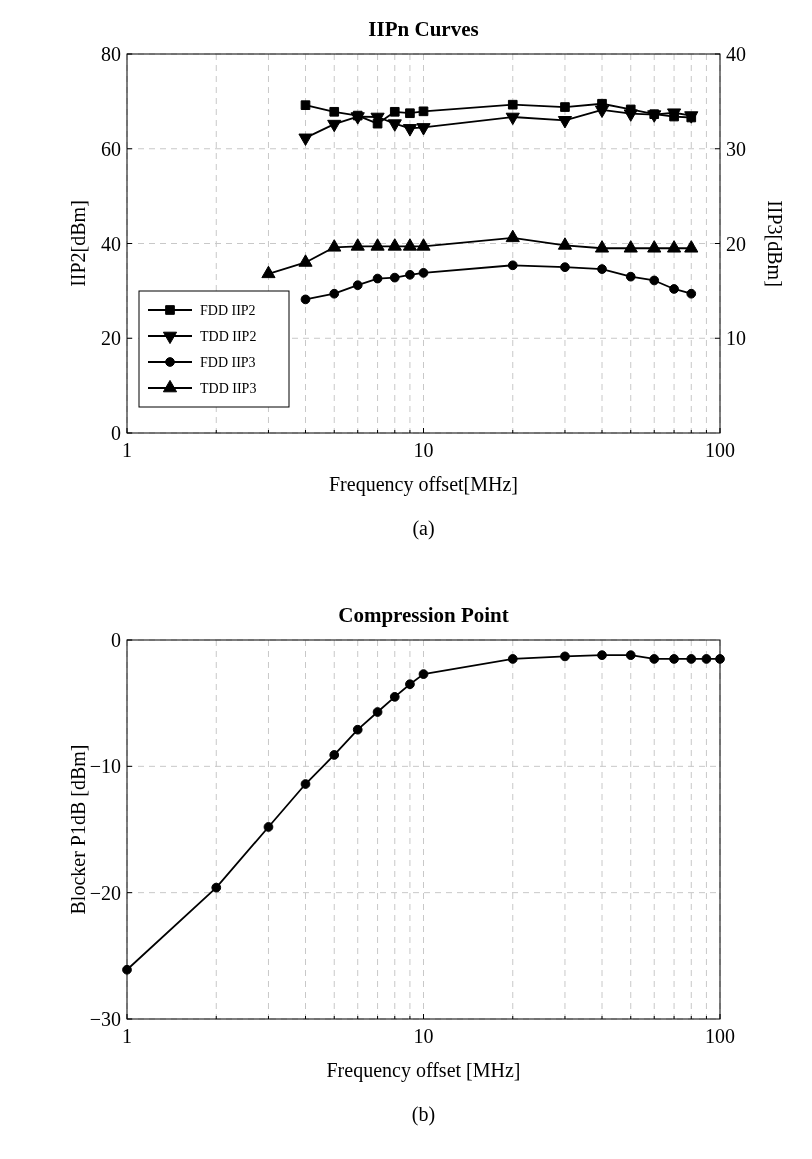  What do you see at coordinates (111, 243) in the screenshot?
I see `y-tick-label: 40` at bounding box center [111, 243].